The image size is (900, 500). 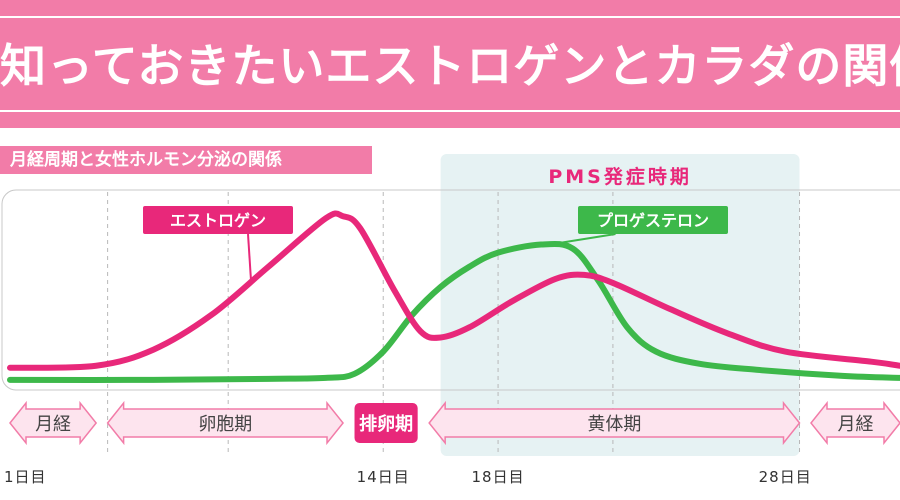 I want to click on phase-ovulation-box, so click(x=386, y=423).